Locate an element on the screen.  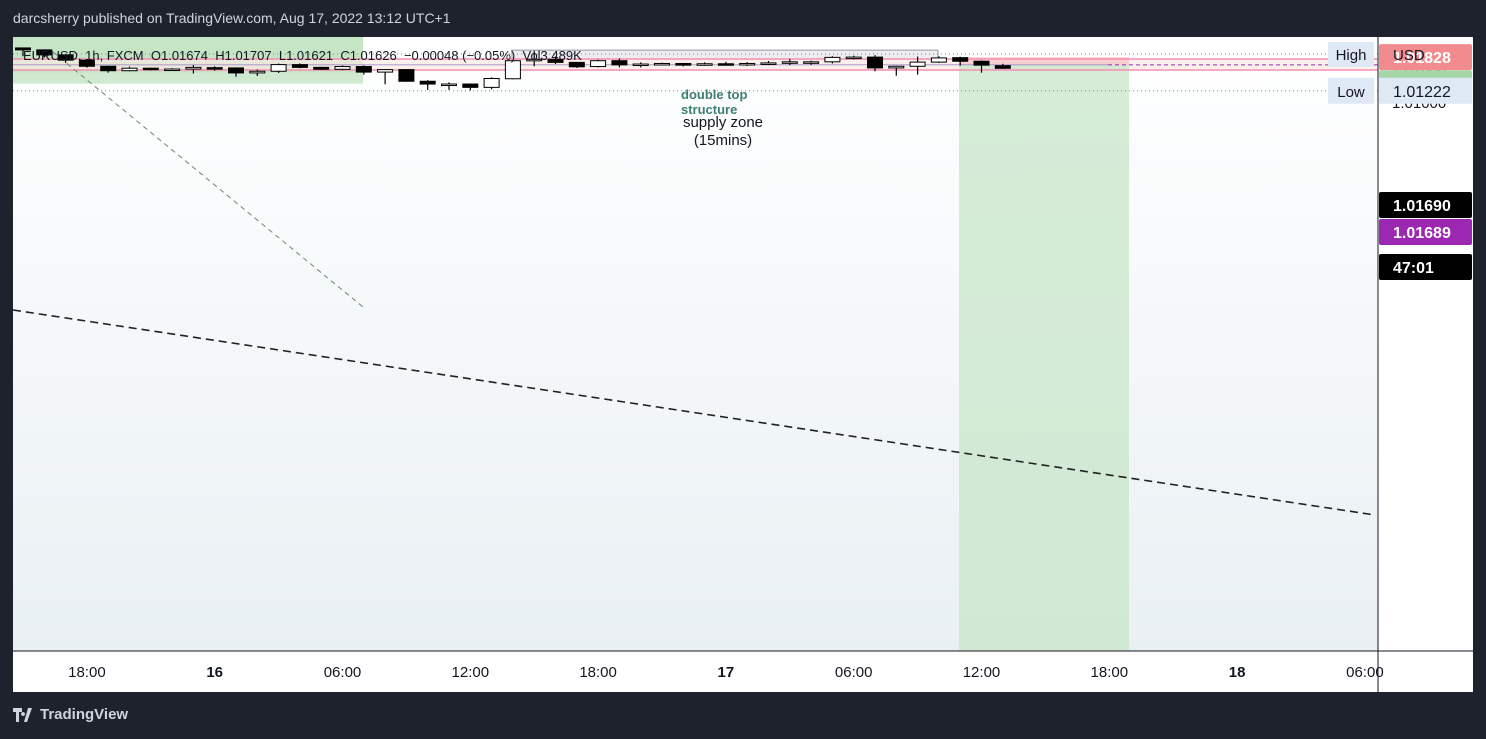
low-price-label: 1.01222 is located at coordinates (1422, 92).